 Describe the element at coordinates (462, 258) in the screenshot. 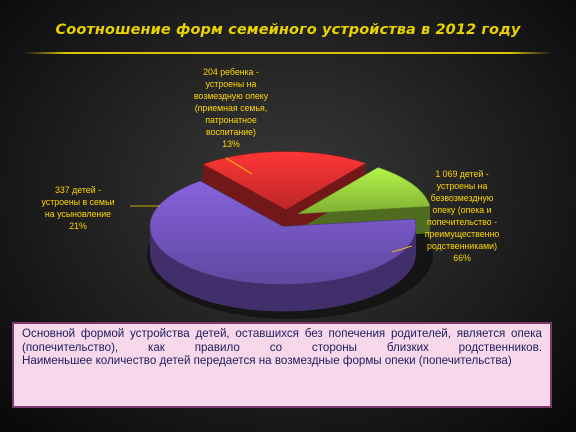

I see `slice-label-line: 66%` at that location.